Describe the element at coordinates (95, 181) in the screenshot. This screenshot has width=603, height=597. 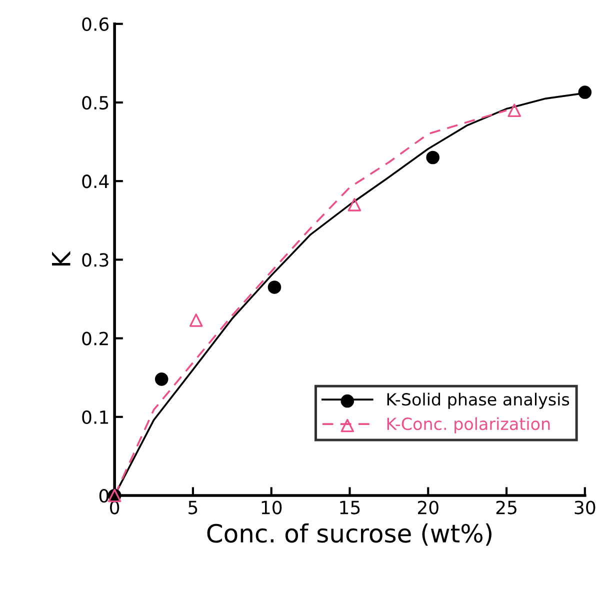
I see `y-tick-label: 0.4` at that location.